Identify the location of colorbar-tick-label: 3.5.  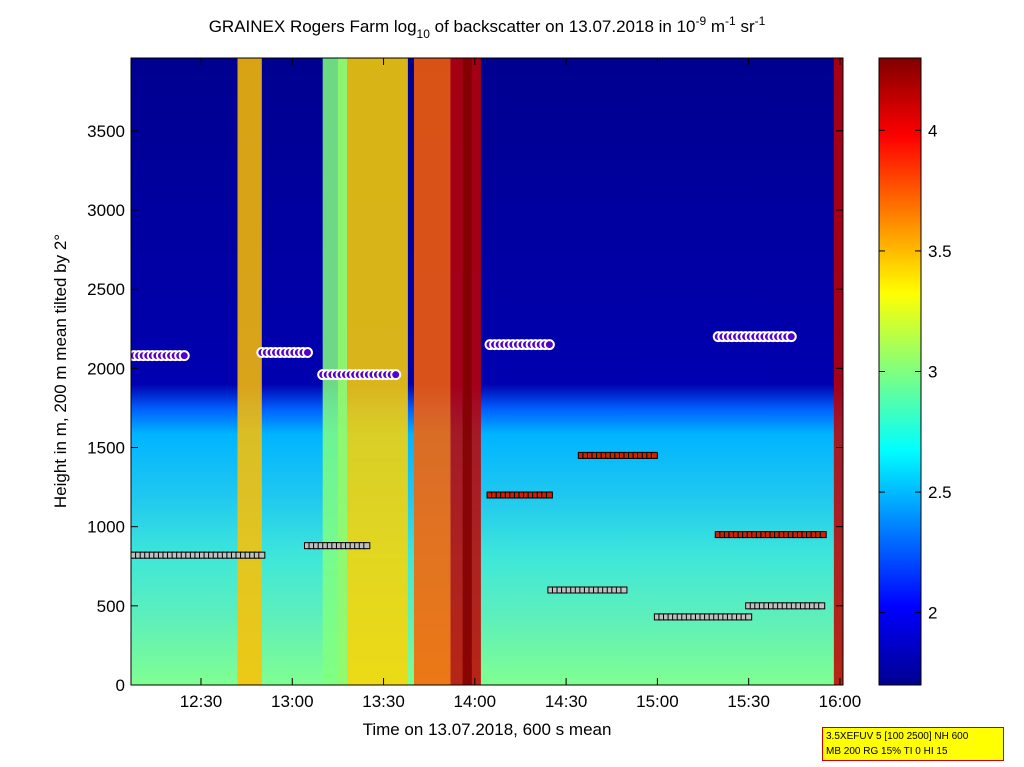
(940, 251).